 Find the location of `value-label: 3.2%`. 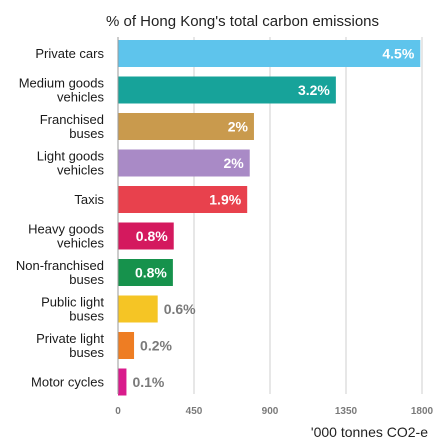

value-label: 3.2% is located at coordinates (314, 90).